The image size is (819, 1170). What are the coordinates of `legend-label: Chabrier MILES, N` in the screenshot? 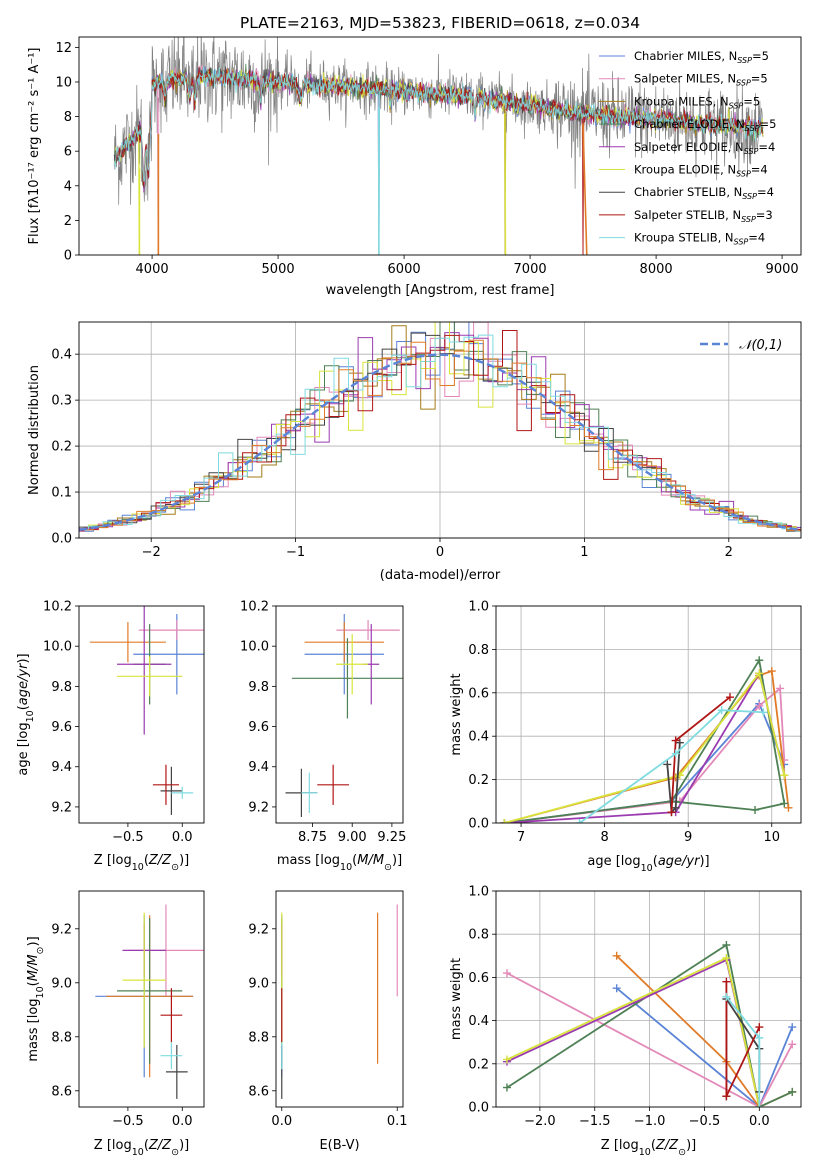 It's located at (685, 56).